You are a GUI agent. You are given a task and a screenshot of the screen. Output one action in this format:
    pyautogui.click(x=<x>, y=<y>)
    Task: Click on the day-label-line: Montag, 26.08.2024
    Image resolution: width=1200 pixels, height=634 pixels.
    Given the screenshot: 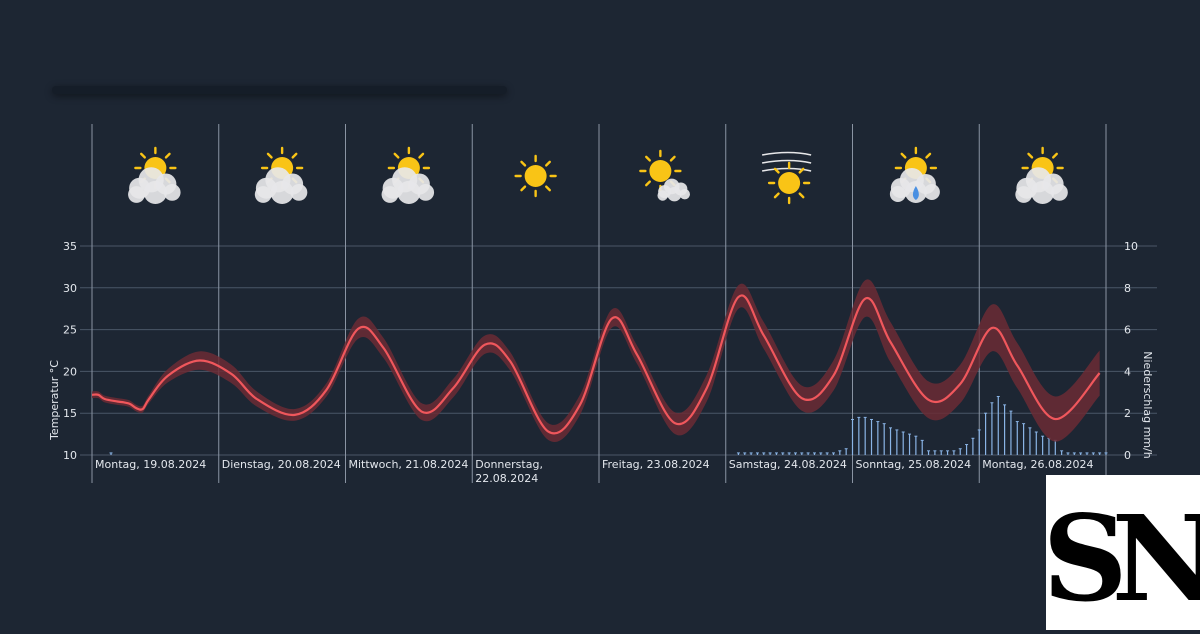 What is the action you would take?
    pyautogui.click(x=1037, y=464)
    